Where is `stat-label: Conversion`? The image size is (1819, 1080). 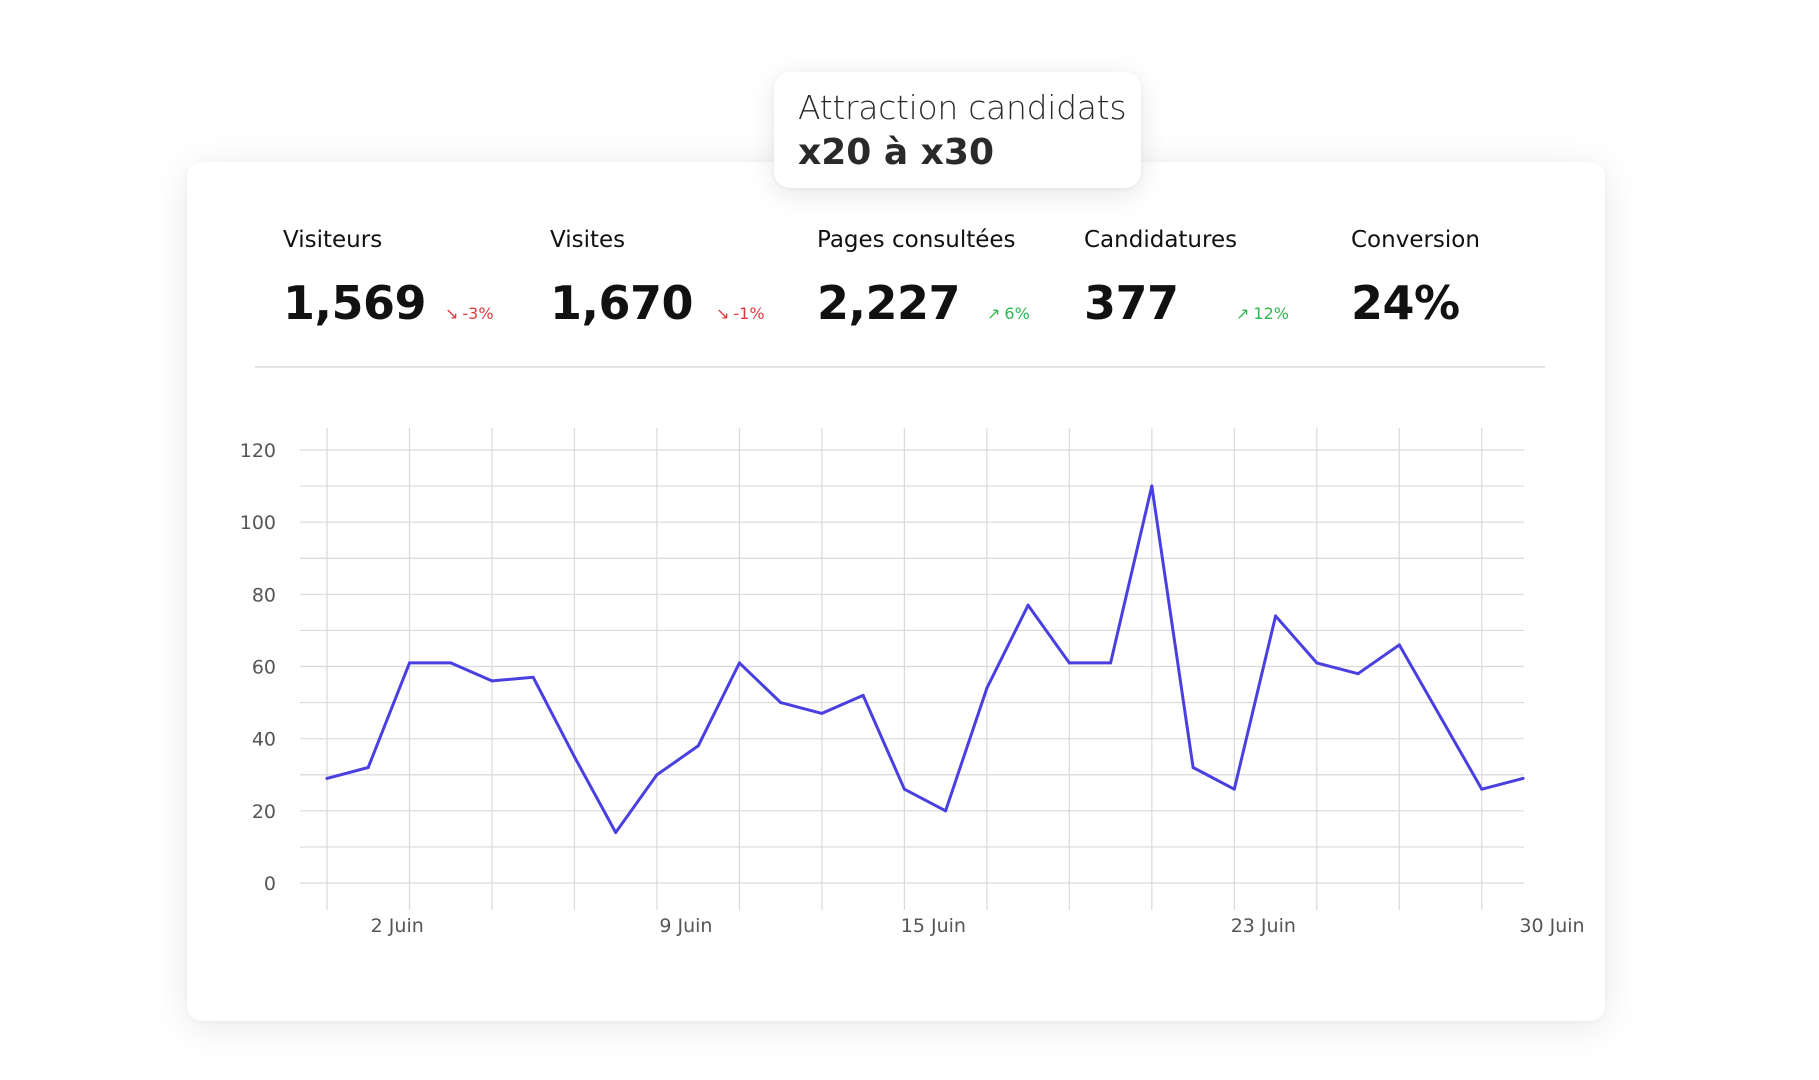
stat-label: Conversion is located at coordinates (1415, 240).